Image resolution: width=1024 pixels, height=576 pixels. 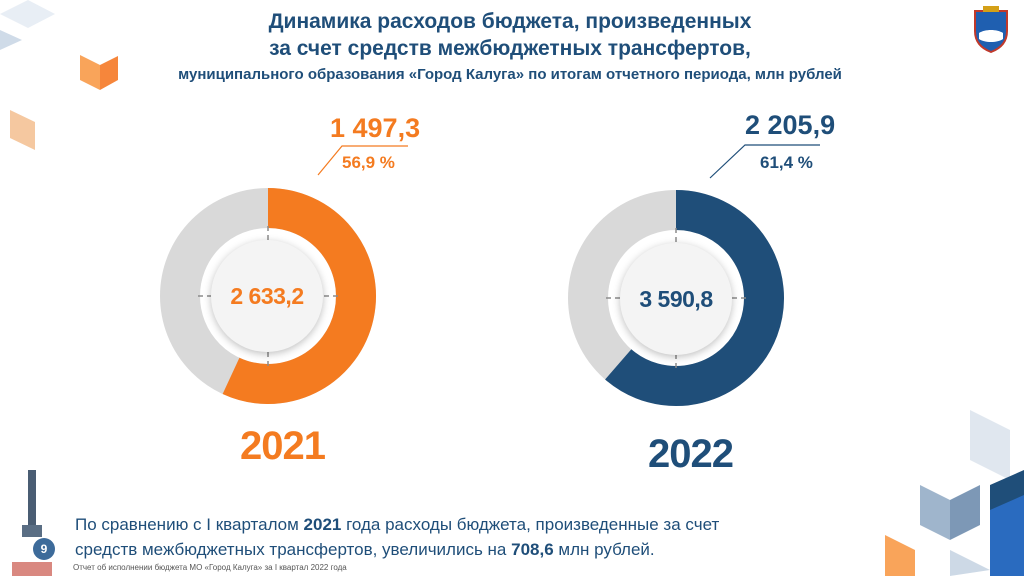 What do you see at coordinates (375, 128) in the screenshot?
I see `part-label-2021: 1 497,3` at bounding box center [375, 128].